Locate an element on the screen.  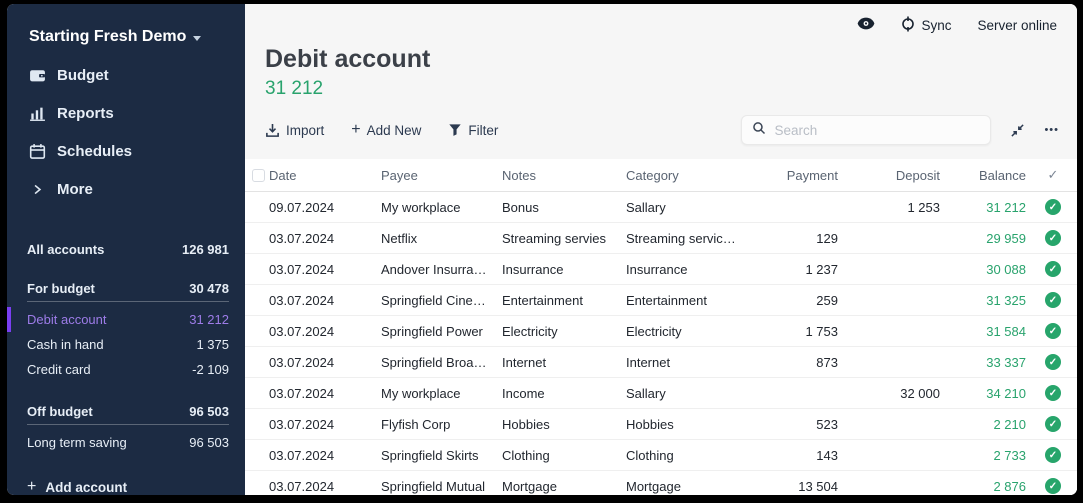
cell-category: Insurrance is located at coordinates (657, 269).